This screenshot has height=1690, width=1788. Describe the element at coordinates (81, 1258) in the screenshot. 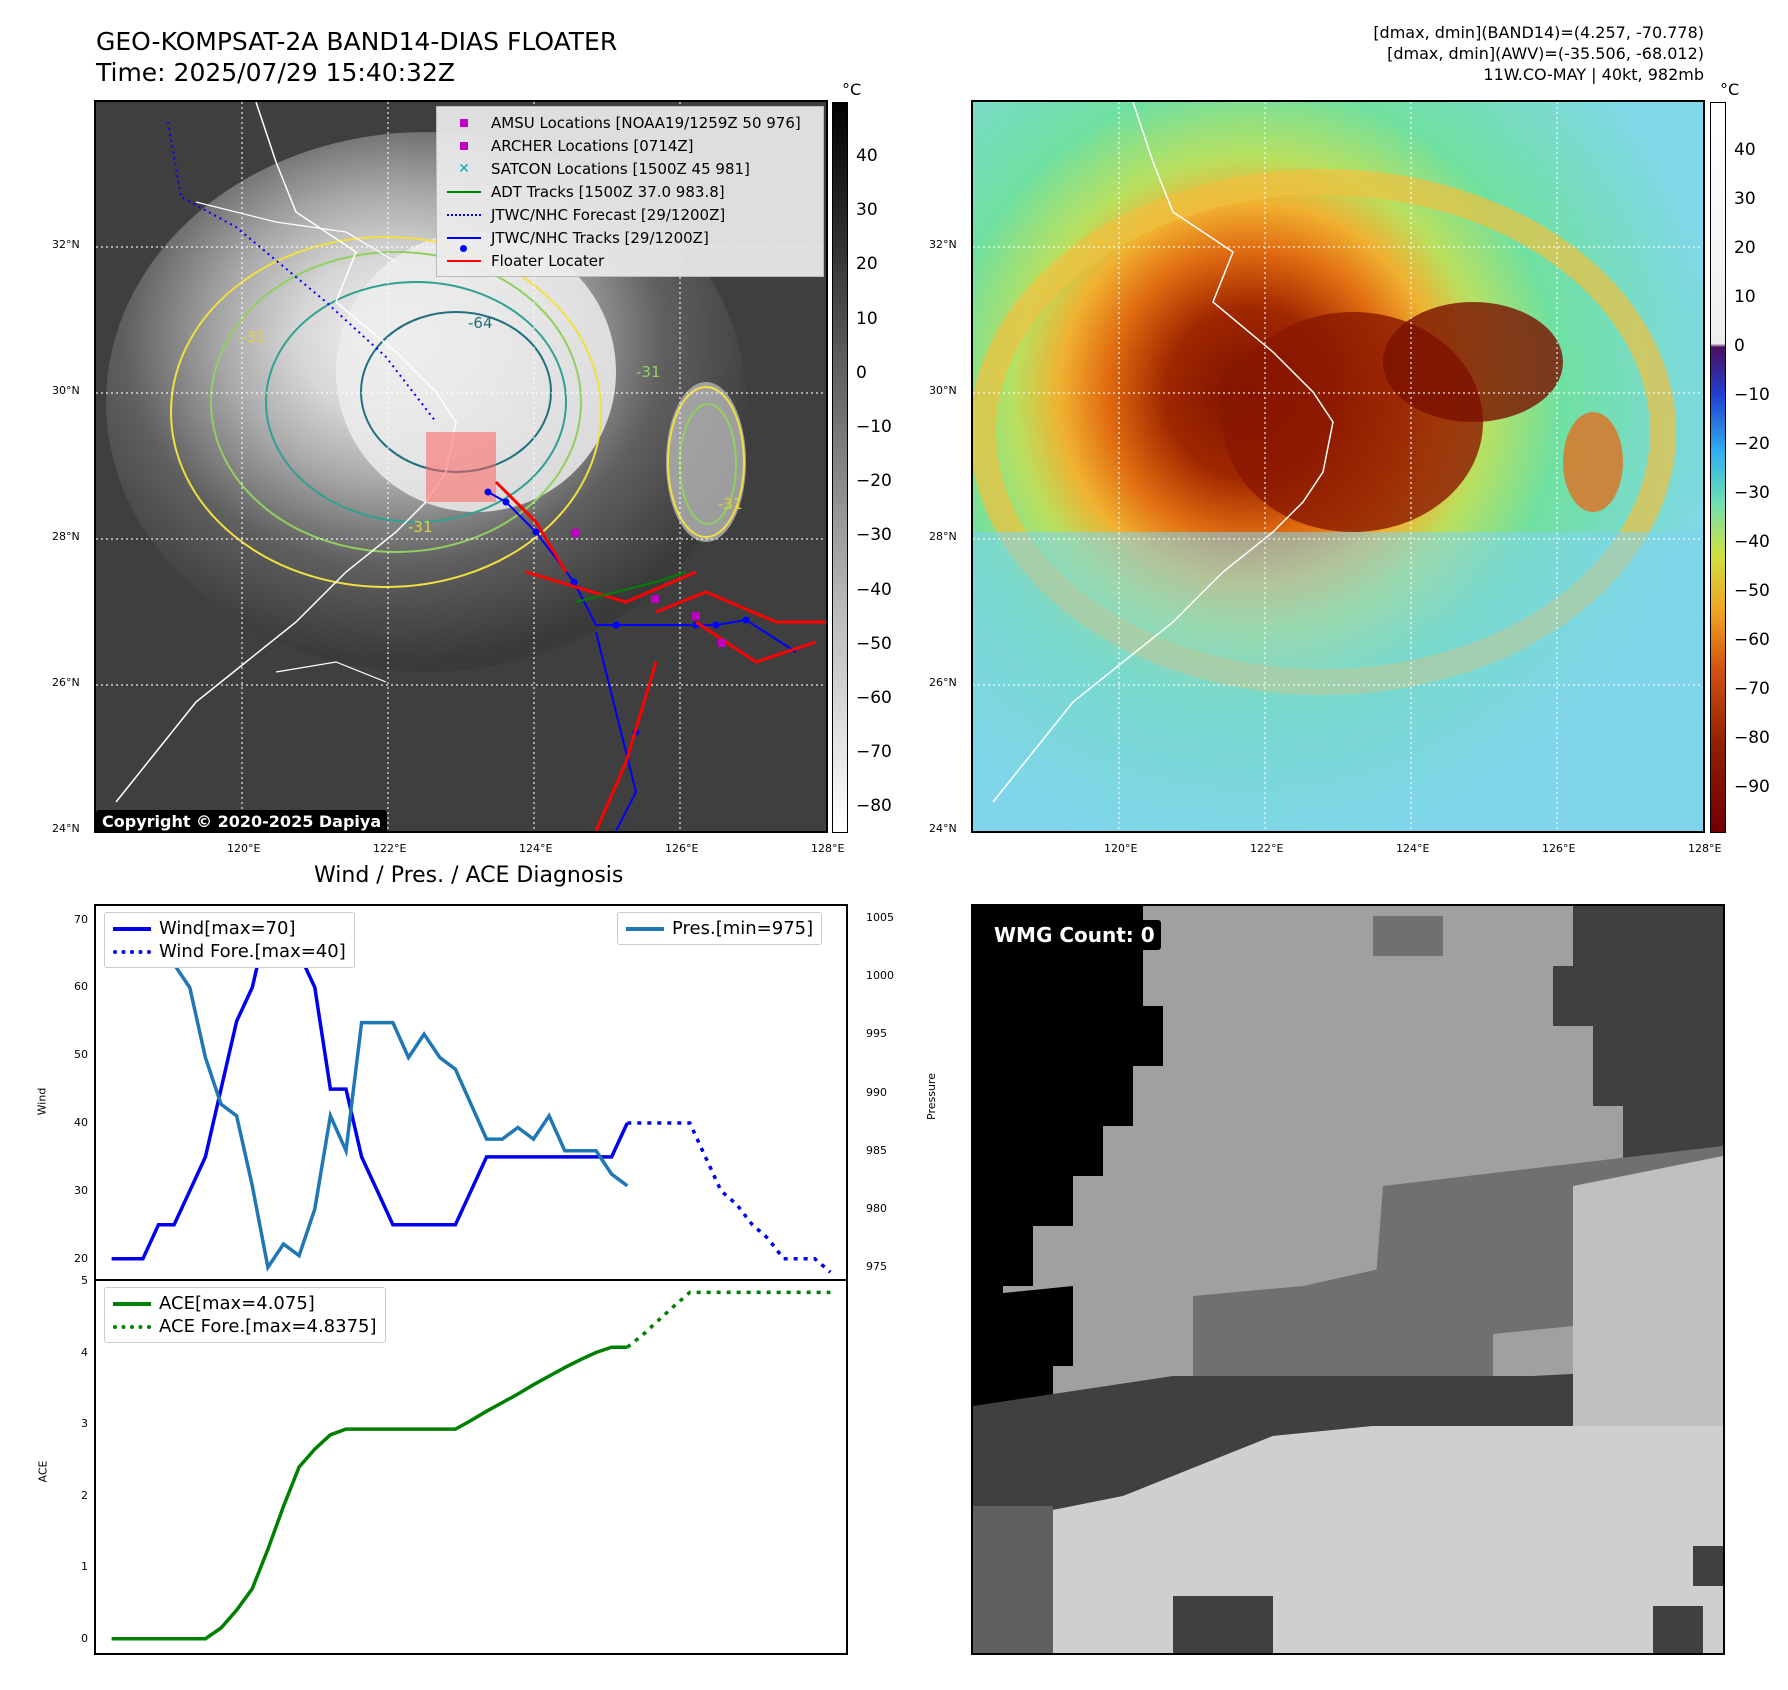

I see `axis-tick-label: 20` at that location.